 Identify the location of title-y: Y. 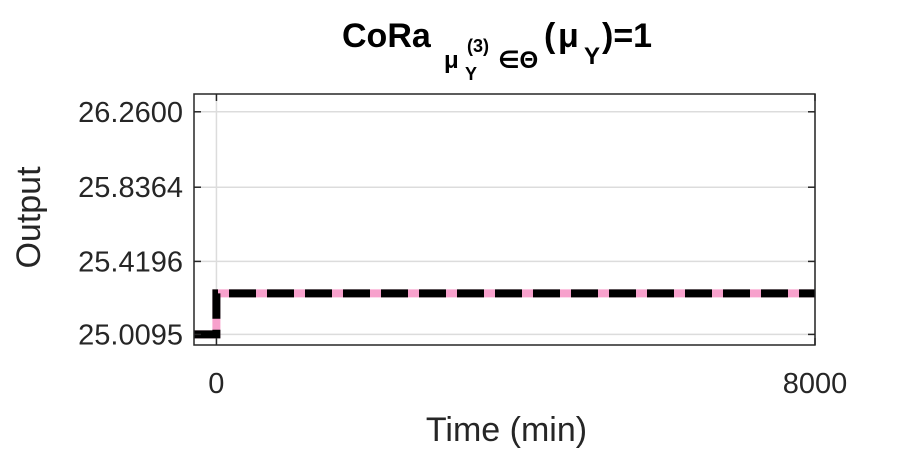
(592, 56).